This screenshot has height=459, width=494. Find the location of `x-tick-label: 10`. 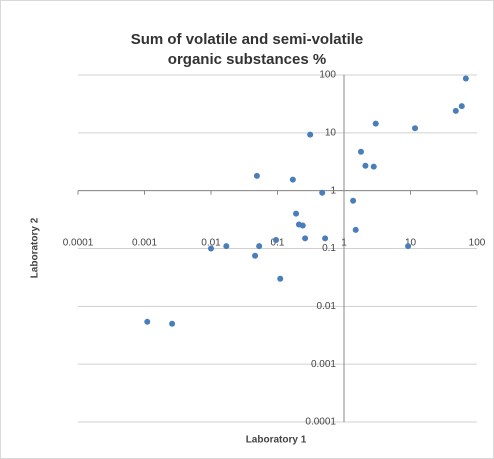

x-tick-label: 10 is located at coordinates (411, 243).